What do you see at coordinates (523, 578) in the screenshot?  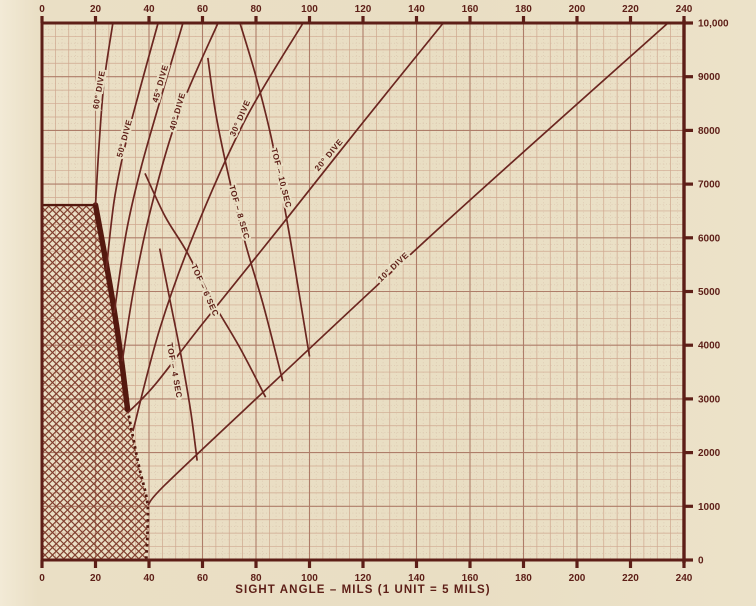 I see `x-tick-label-bottom: 180` at bounding box center [523, 578].